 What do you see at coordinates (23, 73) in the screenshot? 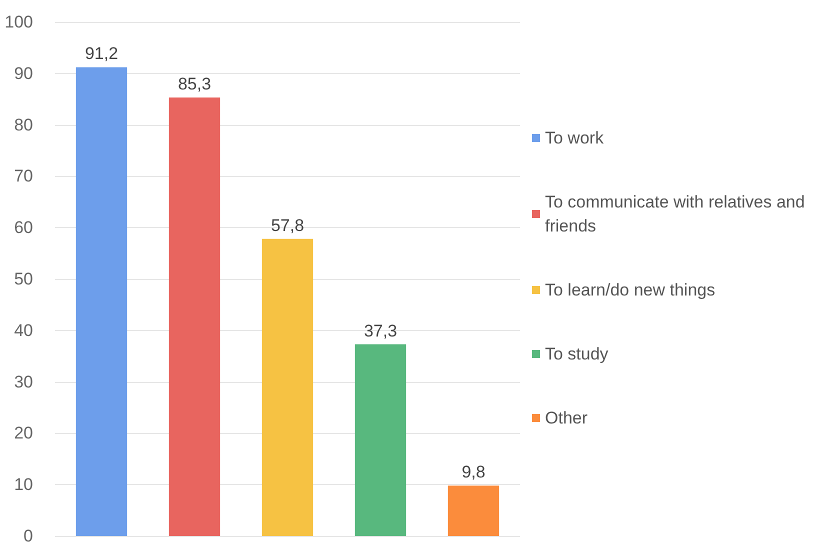
I see `y-tick-label: 90` at bounding box center [23, 73].